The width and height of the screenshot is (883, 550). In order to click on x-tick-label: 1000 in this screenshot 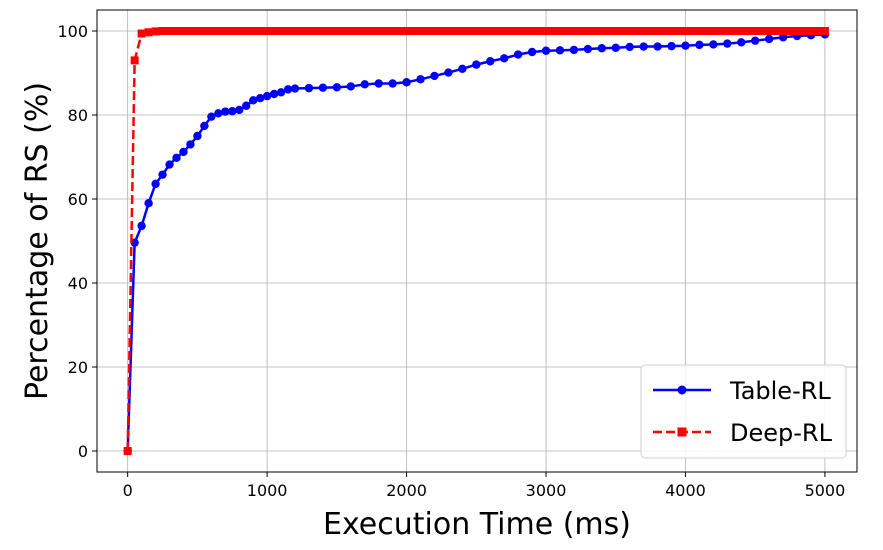, I will do `click(267, 490)`.